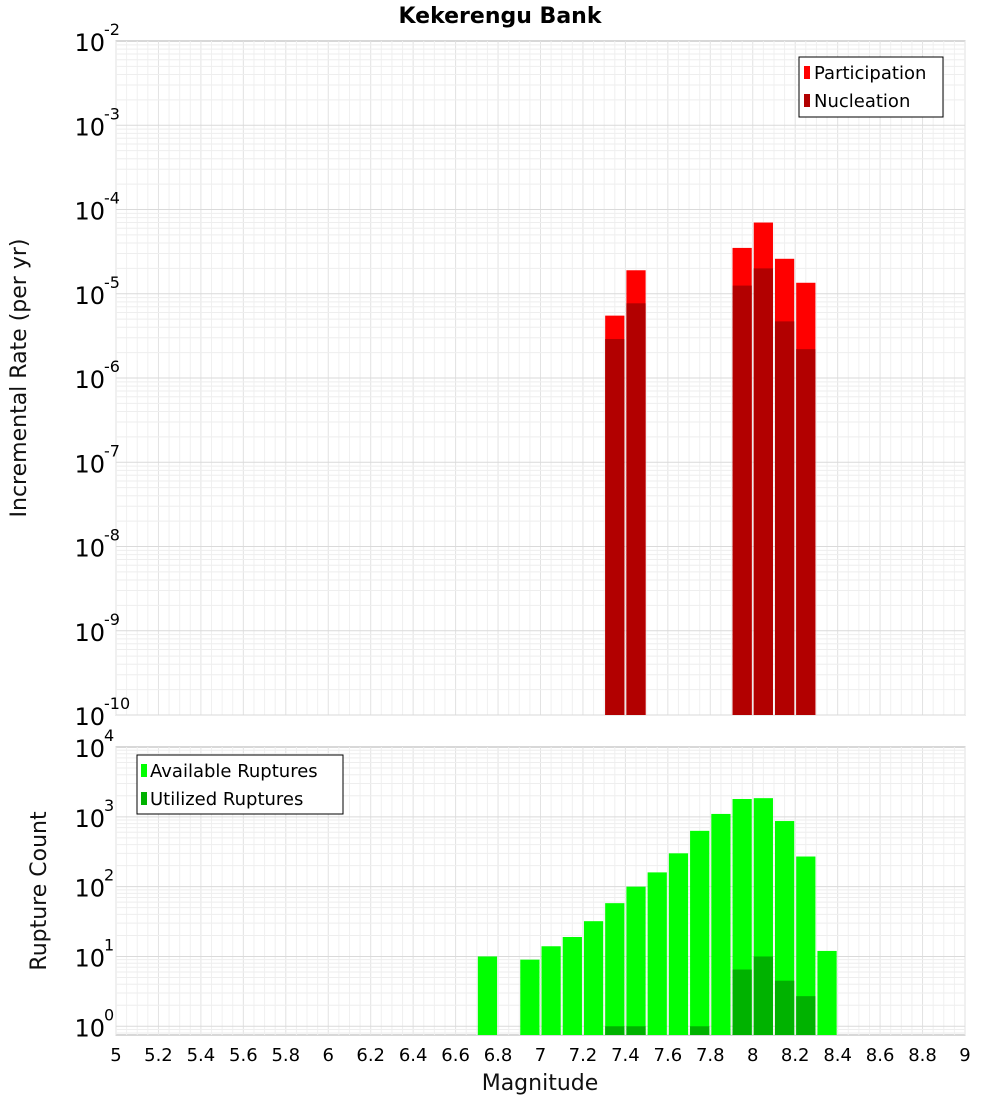 The height and width of the screenshot is (1100, 1000). I want to click on x-tick-label: 5.8, so click(285, 1055).